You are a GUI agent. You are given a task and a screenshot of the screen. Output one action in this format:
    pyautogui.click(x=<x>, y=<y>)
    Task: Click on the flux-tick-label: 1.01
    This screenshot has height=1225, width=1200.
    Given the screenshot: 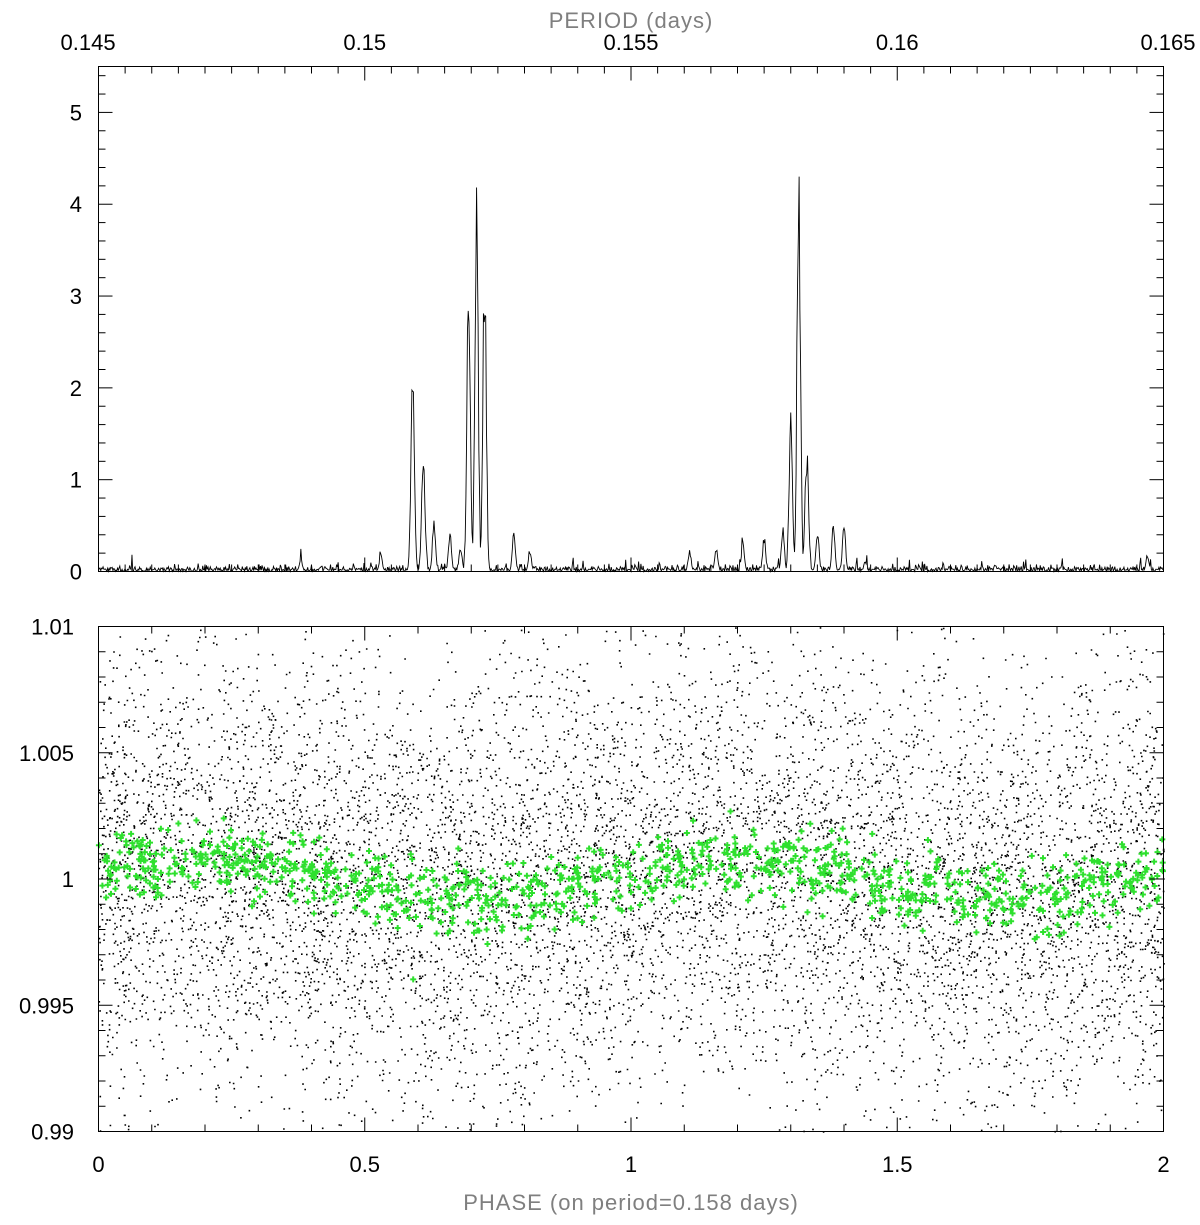 What is the action you would take?
    pyautogui.click(x=52, y=627)
    